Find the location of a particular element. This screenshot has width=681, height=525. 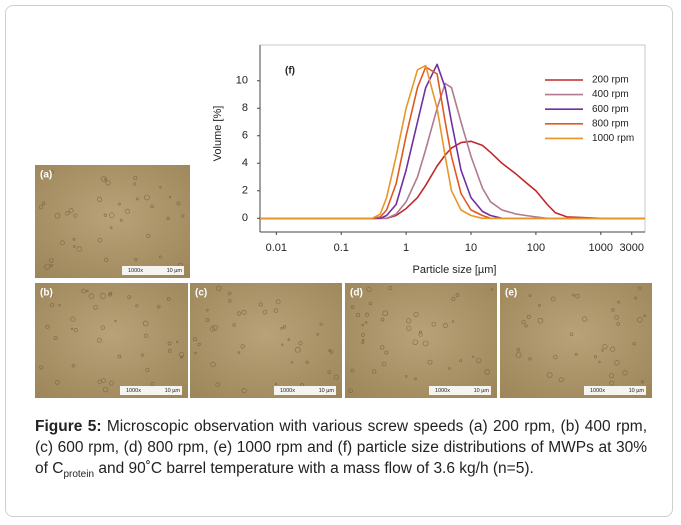

panel-label: (b) is located at coordinates (46, 293).